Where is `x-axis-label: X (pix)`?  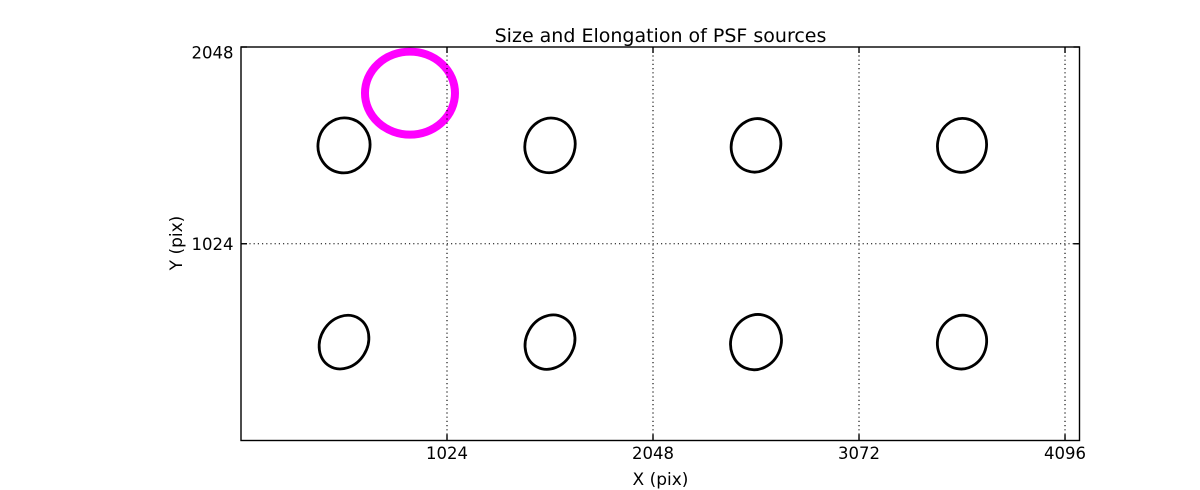 x-axis-label: X (pix) is located at coordinates (660, 480).